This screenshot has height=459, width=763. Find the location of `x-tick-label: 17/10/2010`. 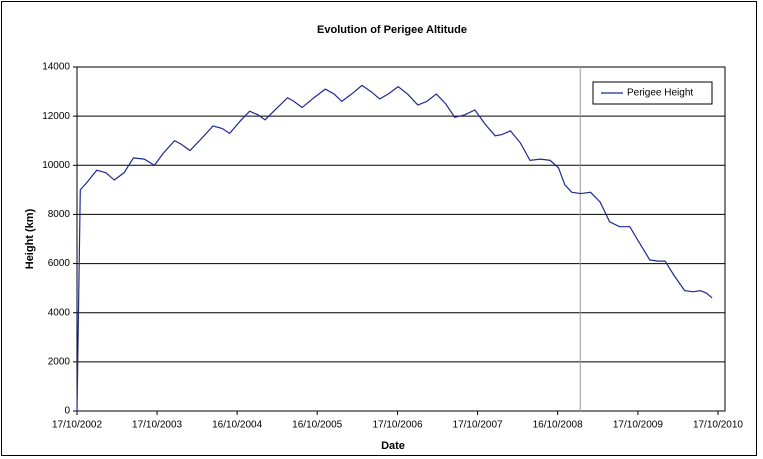

x-tick-label: 17/10/2010 is located at coordinates (718, 425).